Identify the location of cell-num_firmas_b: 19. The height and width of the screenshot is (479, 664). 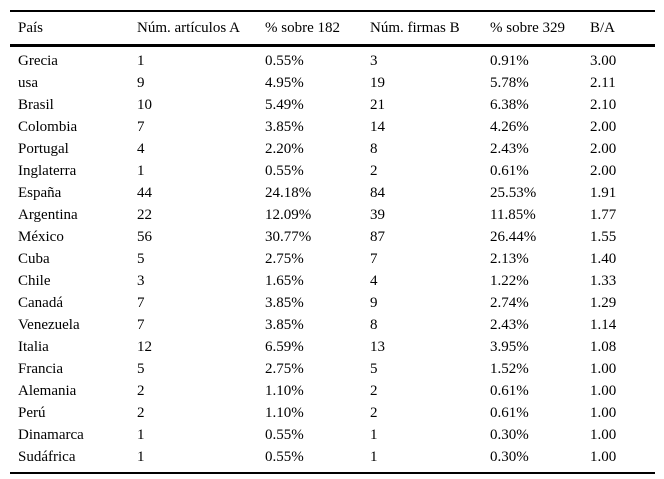
(377, 83).